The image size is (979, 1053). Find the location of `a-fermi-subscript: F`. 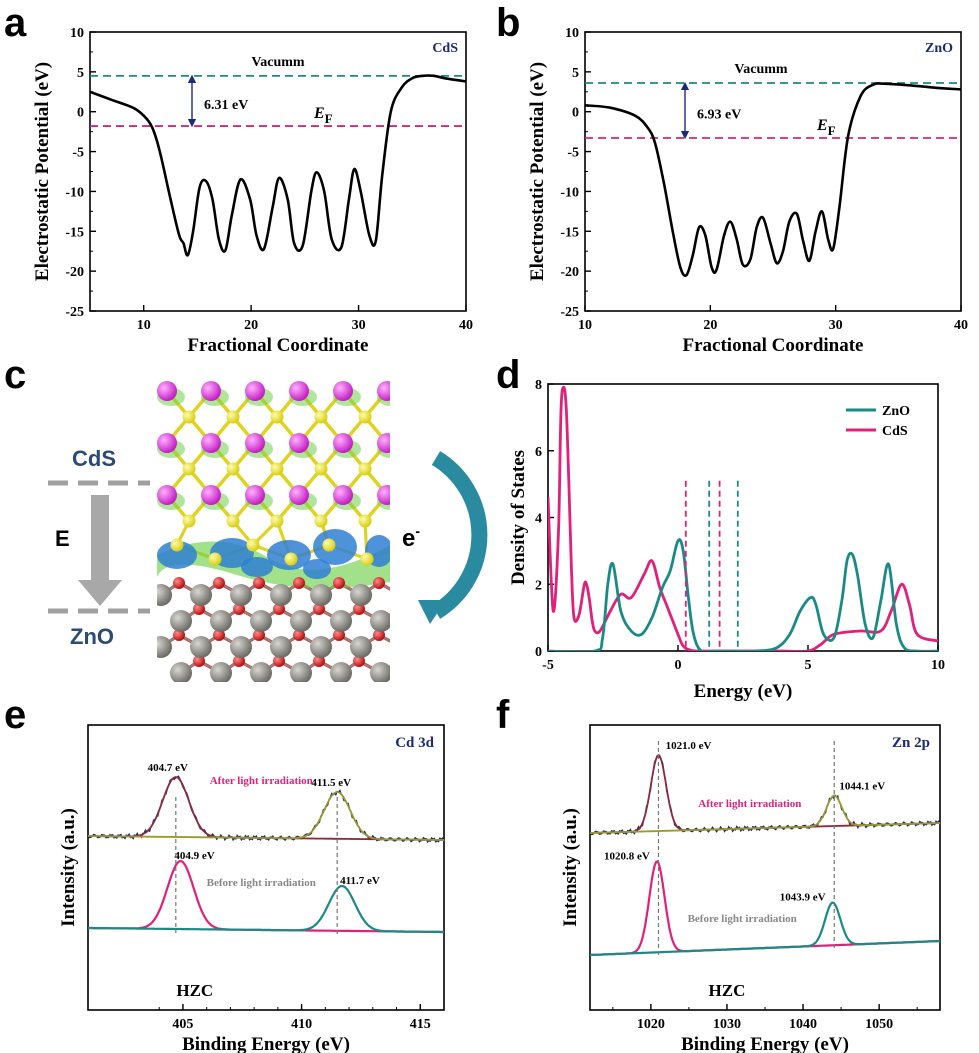

a-fermi-subscript: F is located at coordinates (329, 118).